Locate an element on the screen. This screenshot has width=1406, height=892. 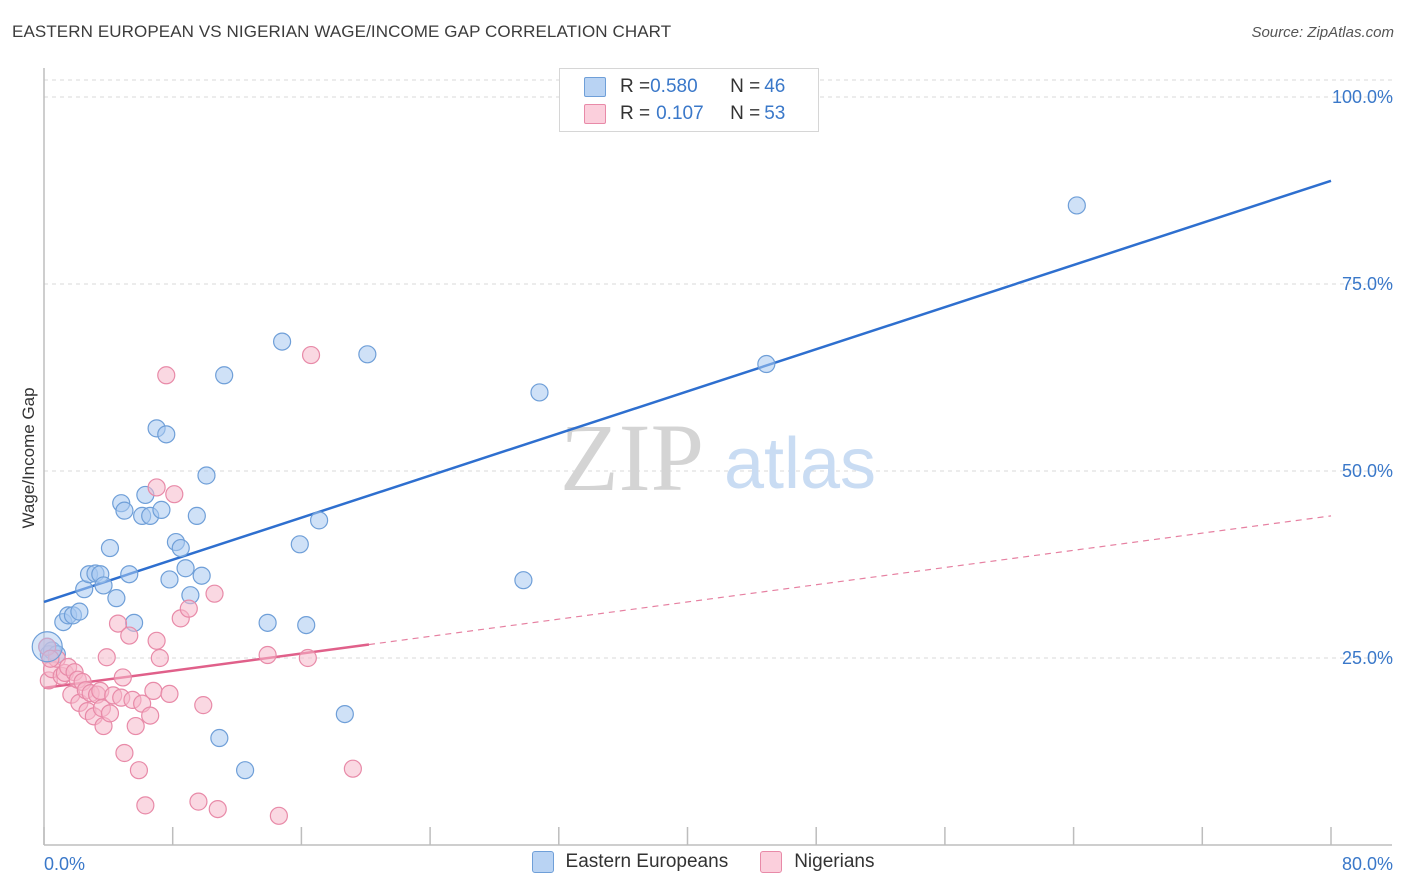
legend-label: Eastern Europeans is located at coordinates (647, 861).